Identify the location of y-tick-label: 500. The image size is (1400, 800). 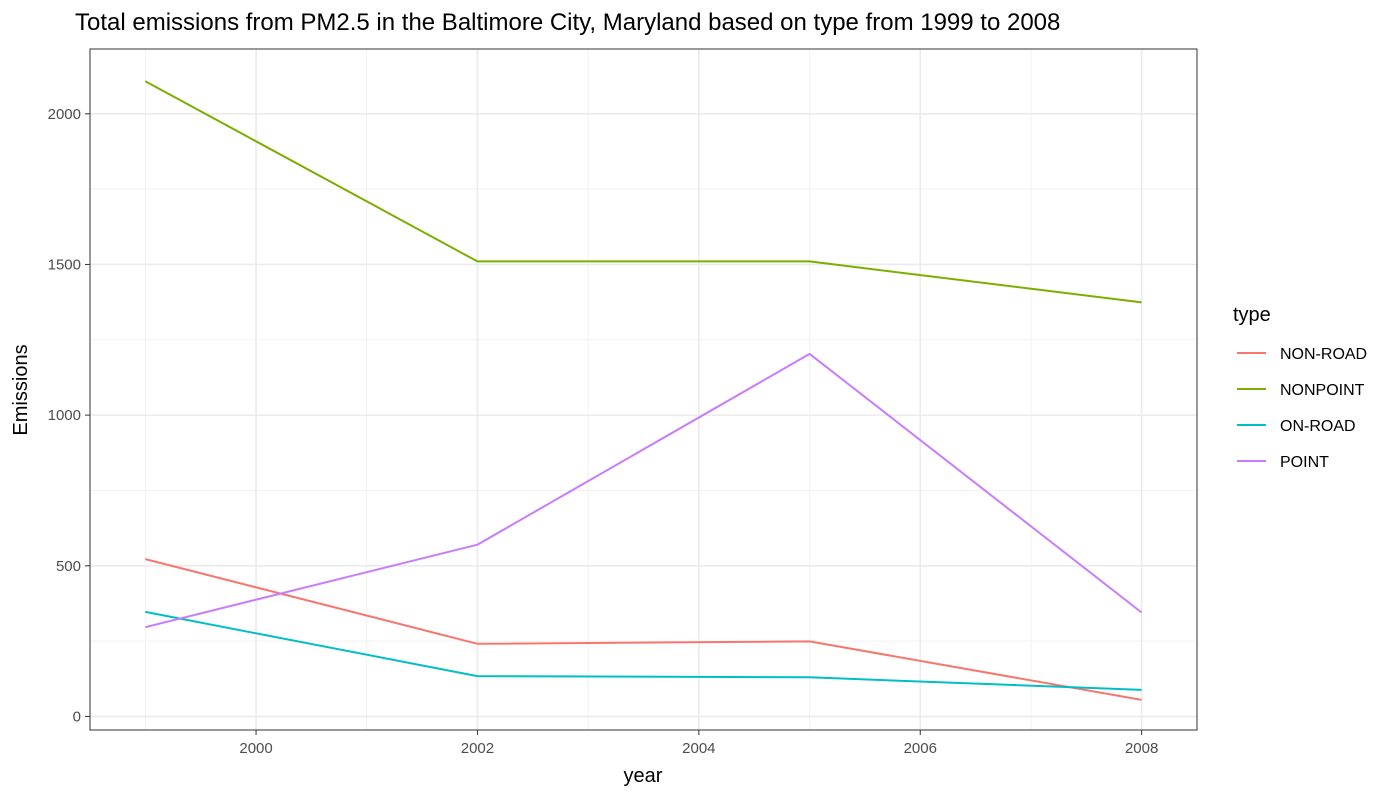
(68, 566).